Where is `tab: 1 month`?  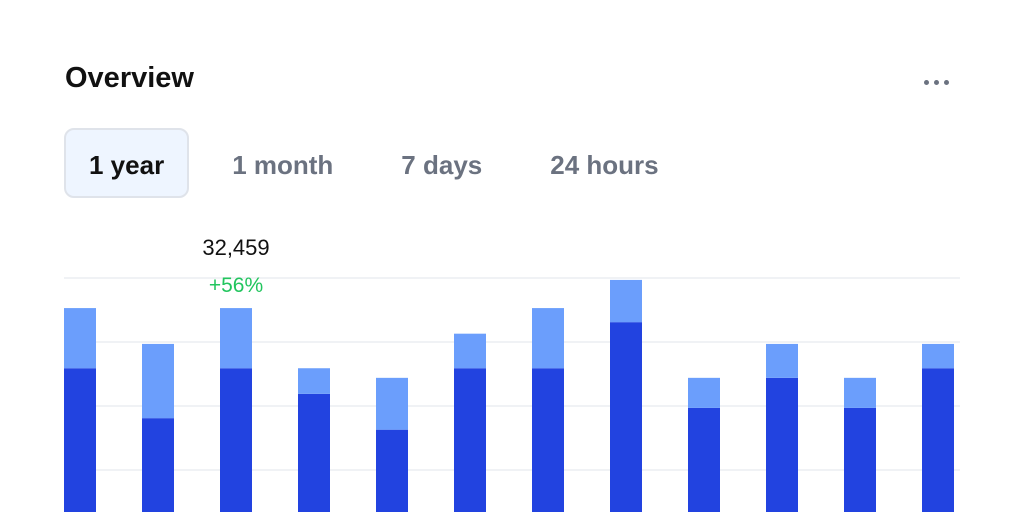 tab: 1 month is located at coordinates (283, 165).